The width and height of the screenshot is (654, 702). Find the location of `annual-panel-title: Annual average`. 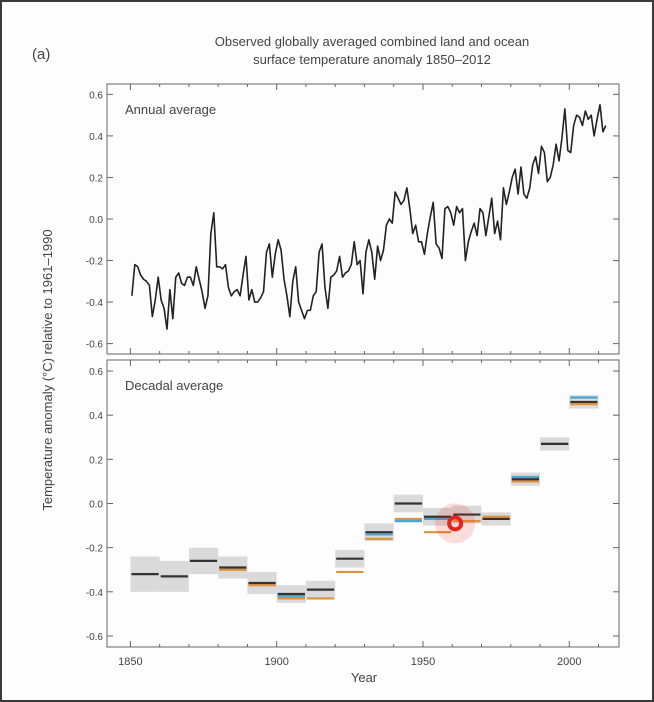

annual-panel-title: Annual average is located at coordinates (170, 109).